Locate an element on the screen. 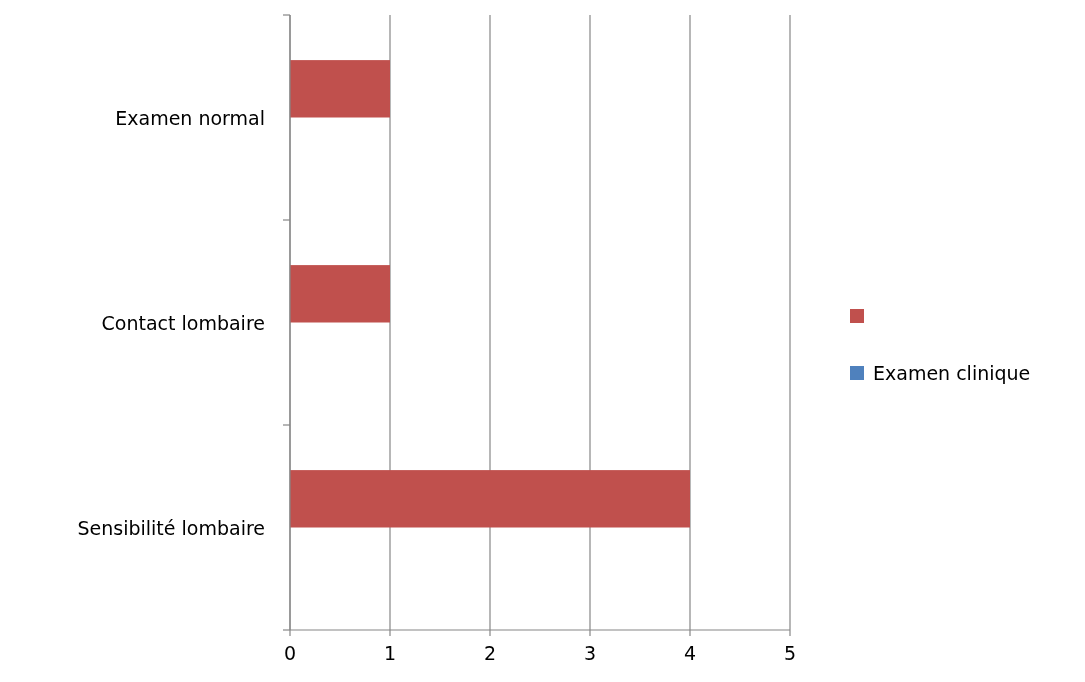 This screenshot has width=1085, height=682. x-tick-label: 3 is located at coordinates (590, 653).